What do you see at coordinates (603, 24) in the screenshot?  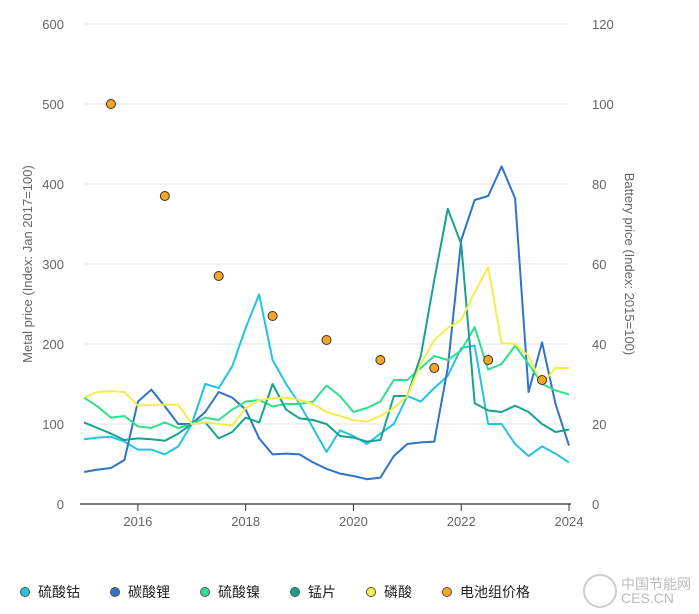 I see `y2-tick-label: 120` at bounding box center [603, 24].